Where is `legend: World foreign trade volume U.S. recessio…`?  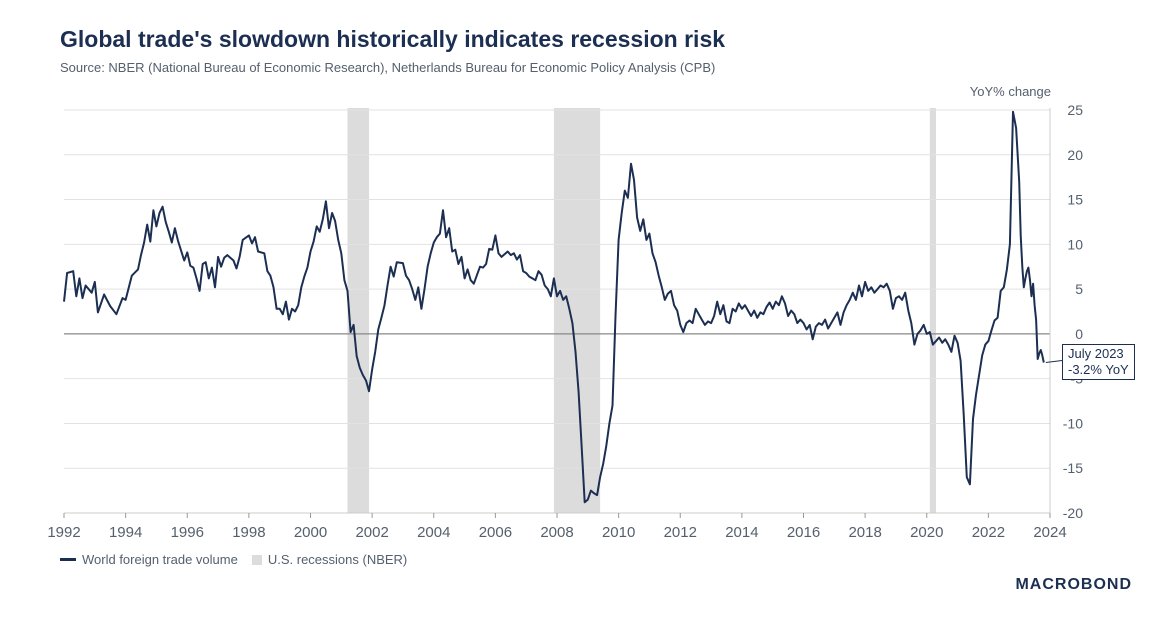 legend: World foreign trade volume U.S. recessio… is located at coordinates (233, 559).